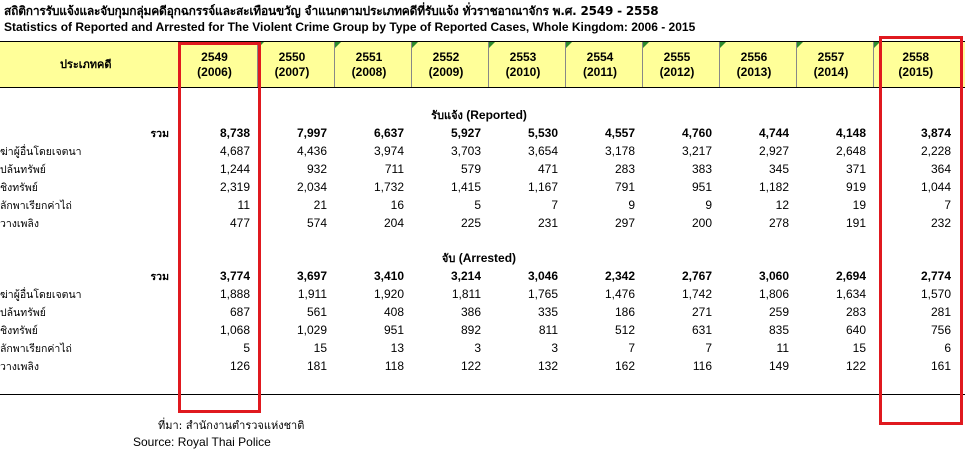 This screenshot has width=965, height=456. Describe the element at coordinates (470, 312) in the screenshot. I see `value-cell: 386` at that location.